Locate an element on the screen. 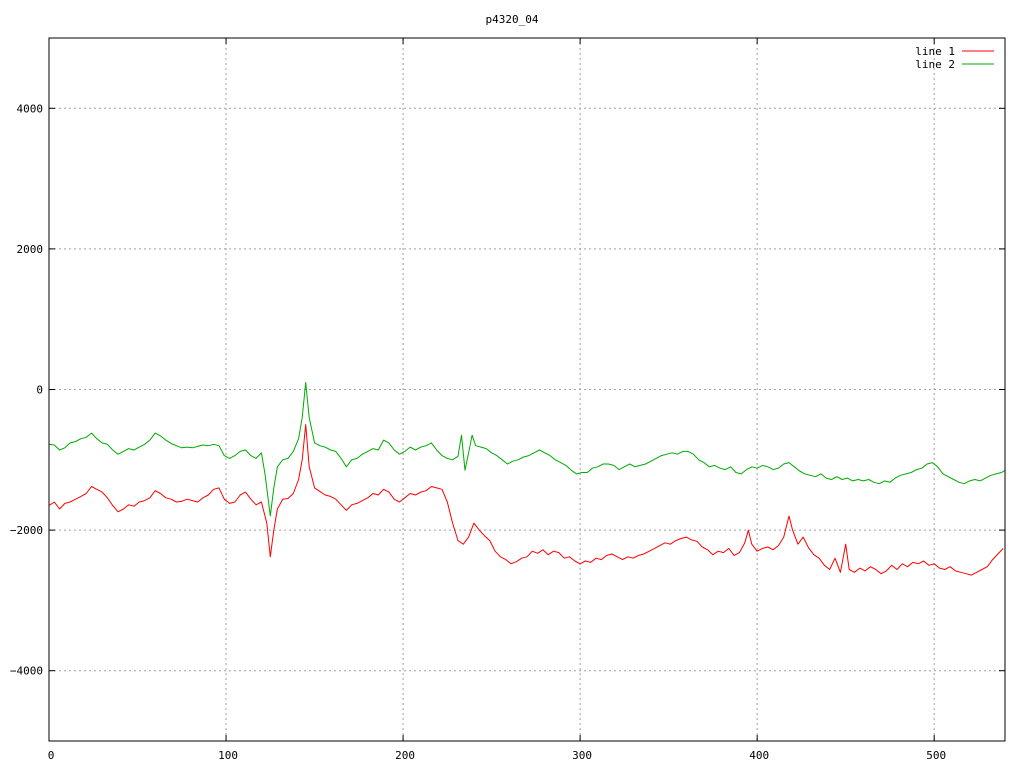 This screenshot has height=768, width=1024. y-tick-label: −2000 is located at coordinates (26, 530).